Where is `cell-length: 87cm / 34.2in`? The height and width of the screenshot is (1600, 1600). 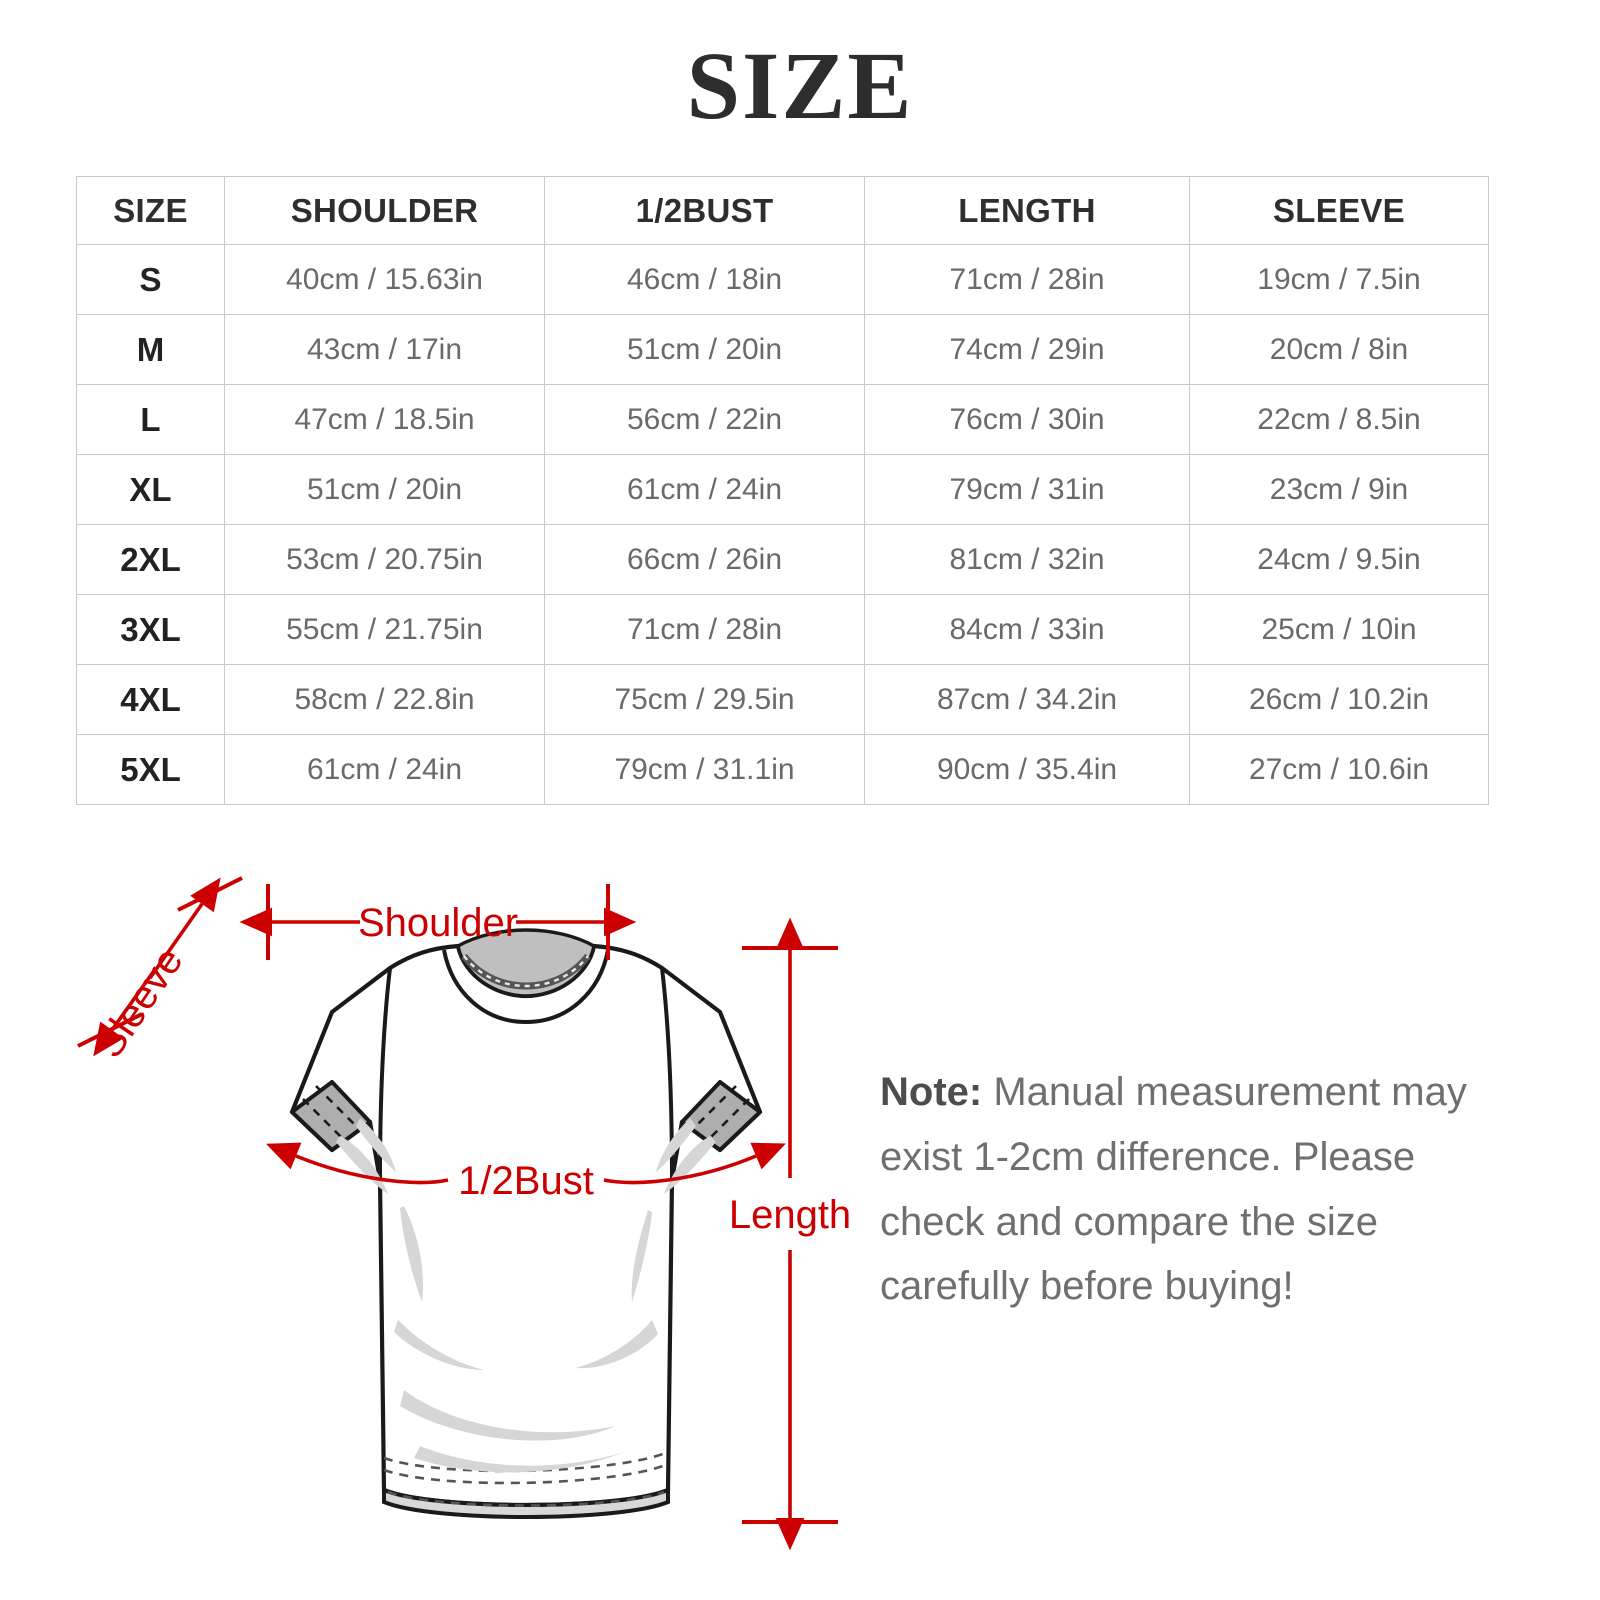 cell-length: 87cm / 34.2in is located at coordinates (1027, 699).